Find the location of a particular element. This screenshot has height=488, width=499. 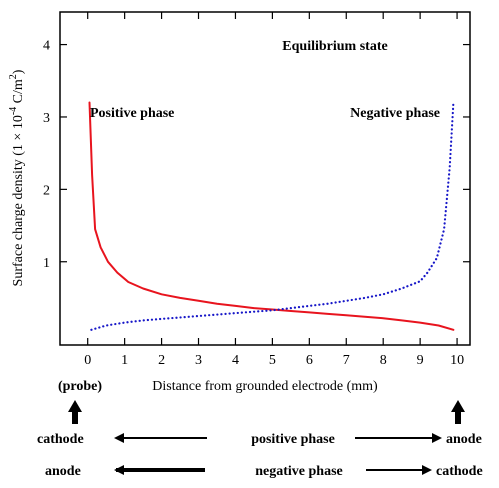

x-tick-label: 1 is located at coordinates (124, 360).